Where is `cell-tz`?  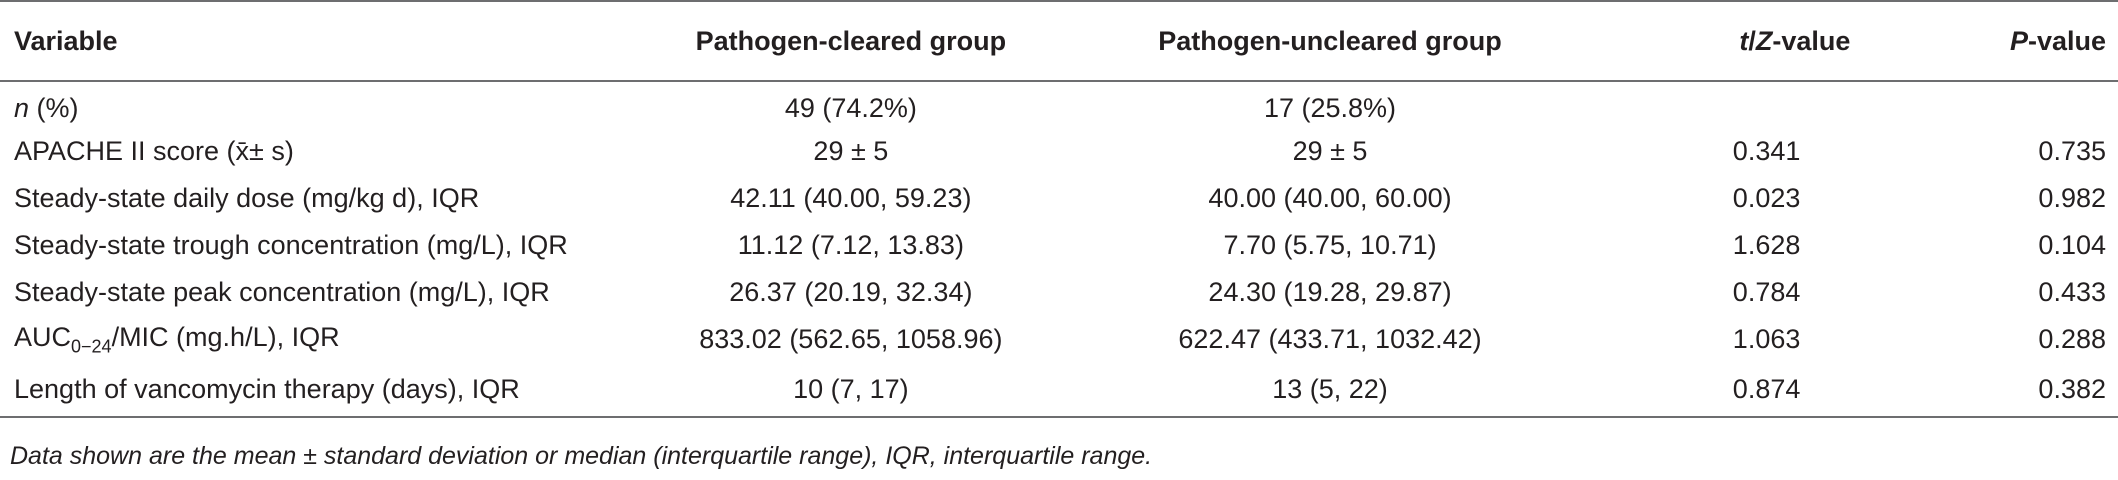 cell-tz is located at coordinates (1747, 104).